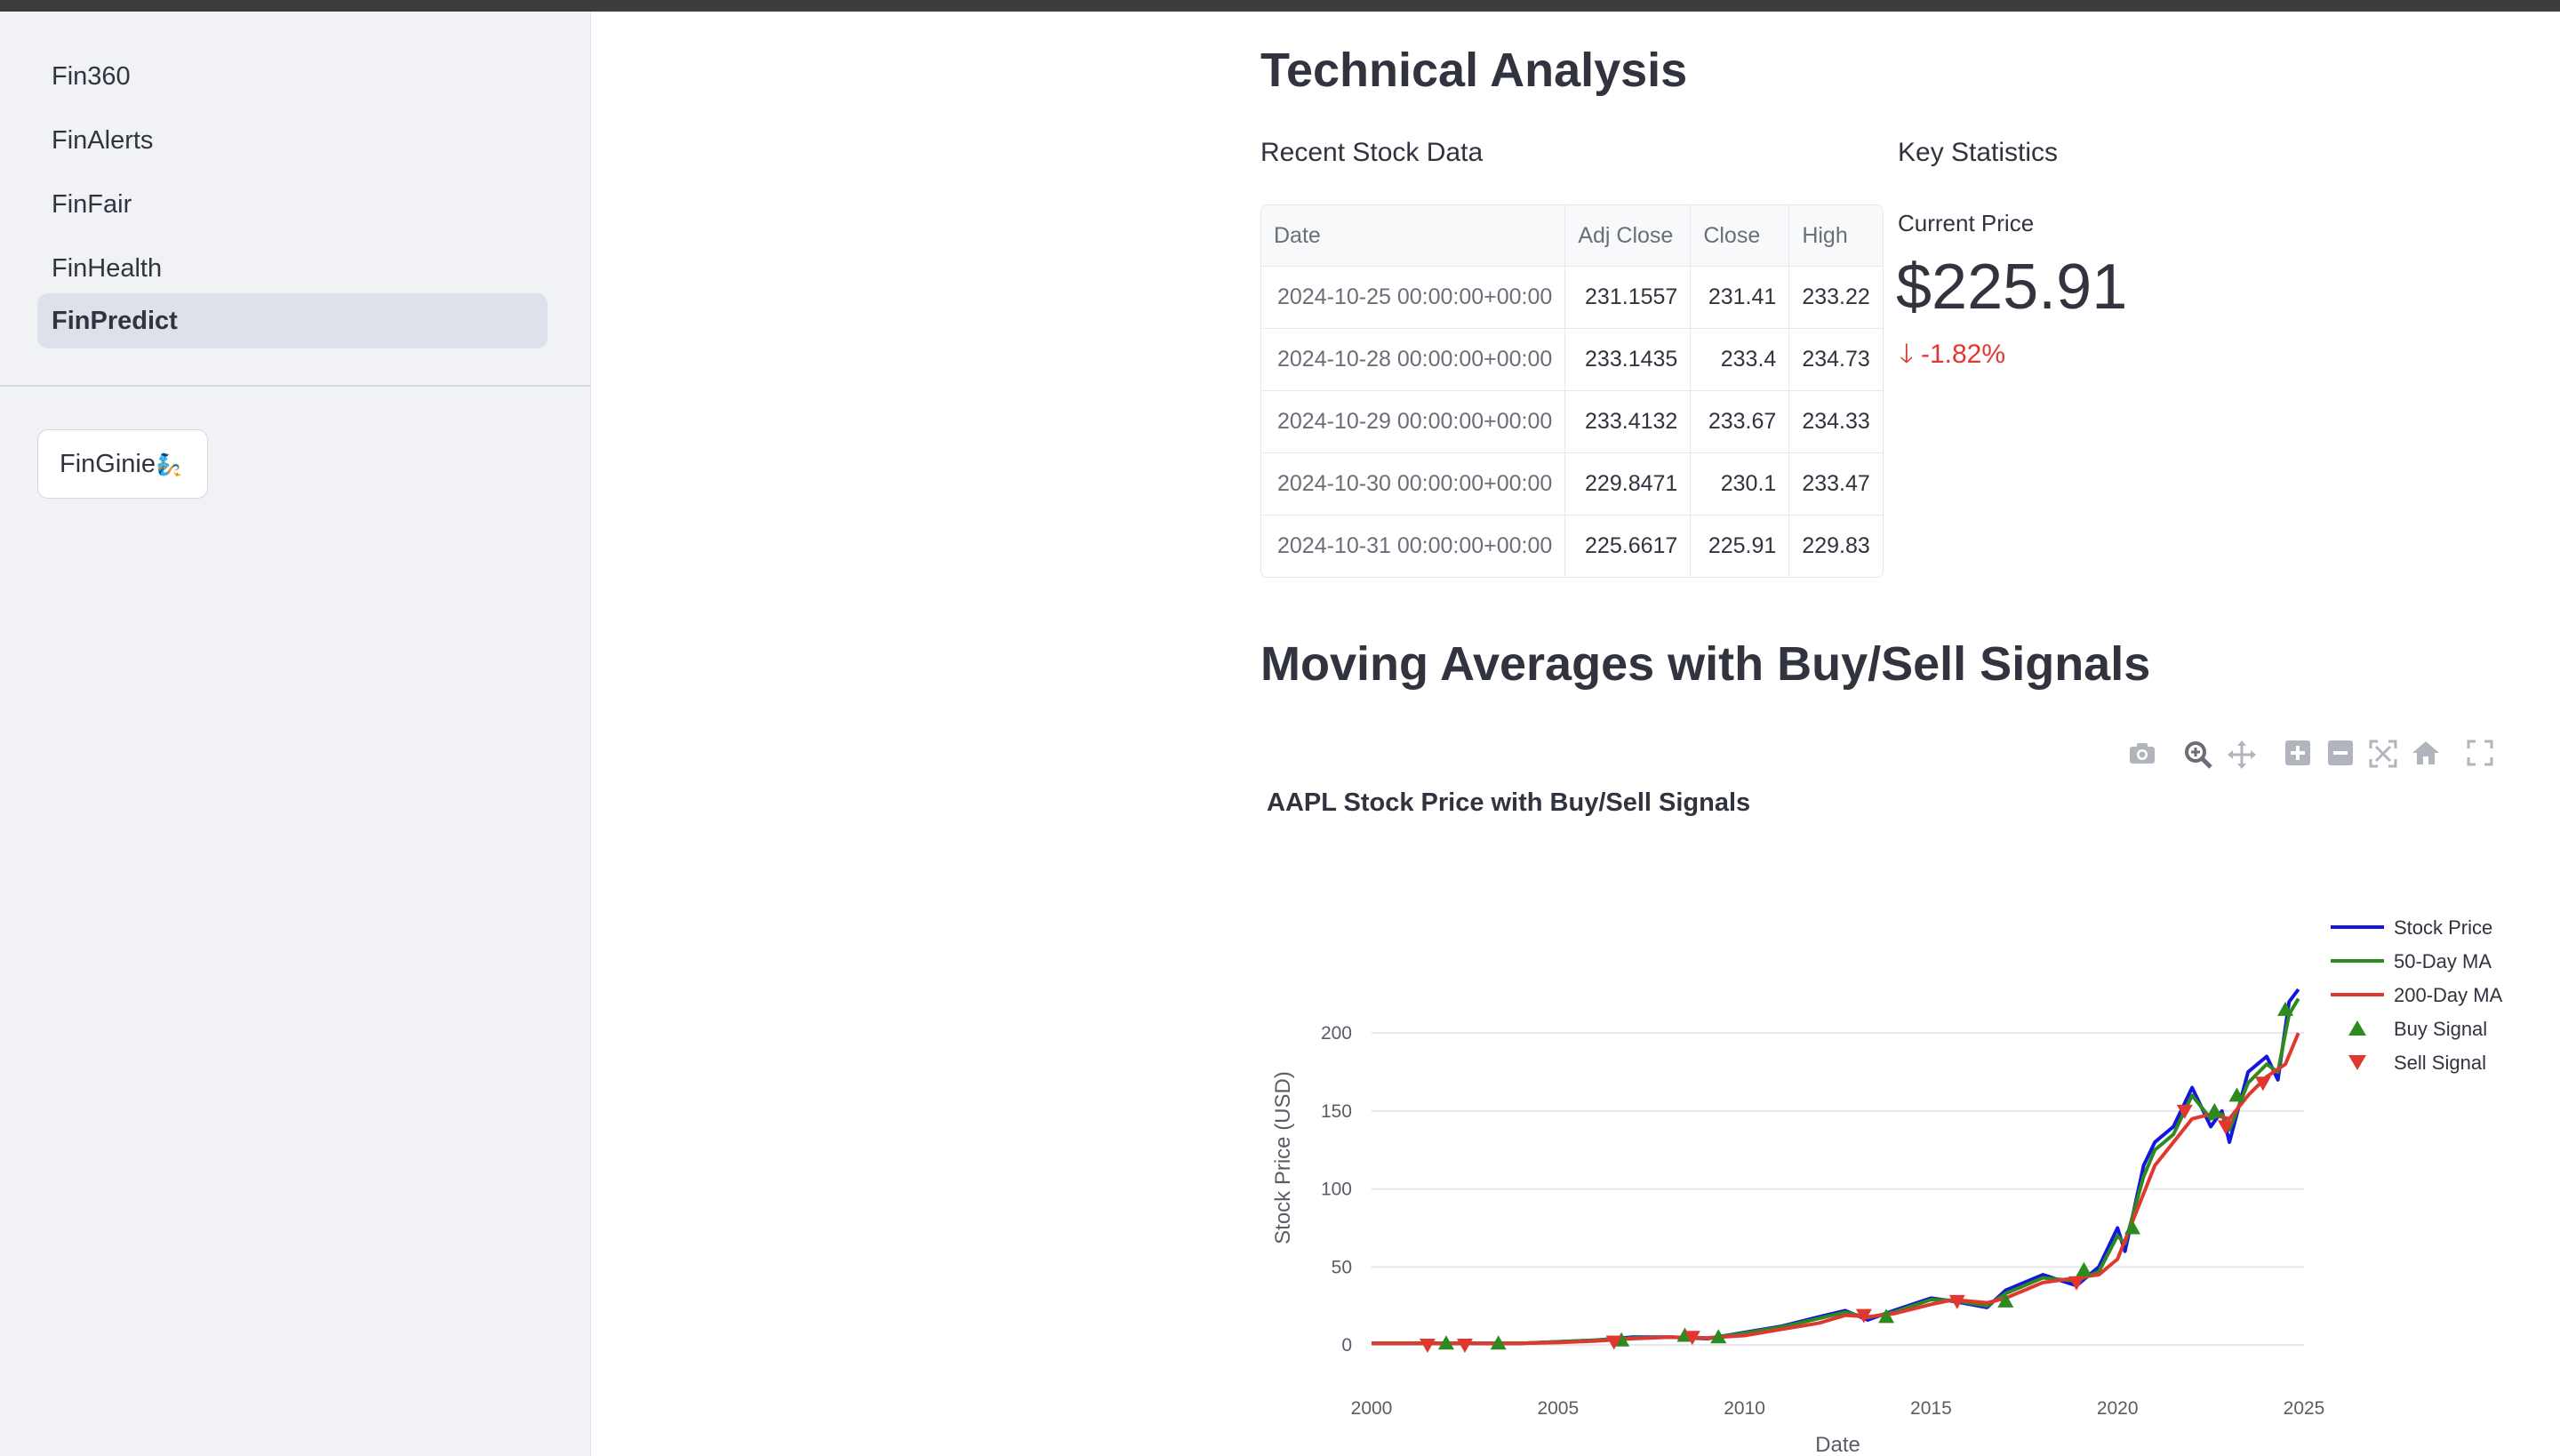  I want to click on legend-item: 50-Day MA, so click(2411, 961).